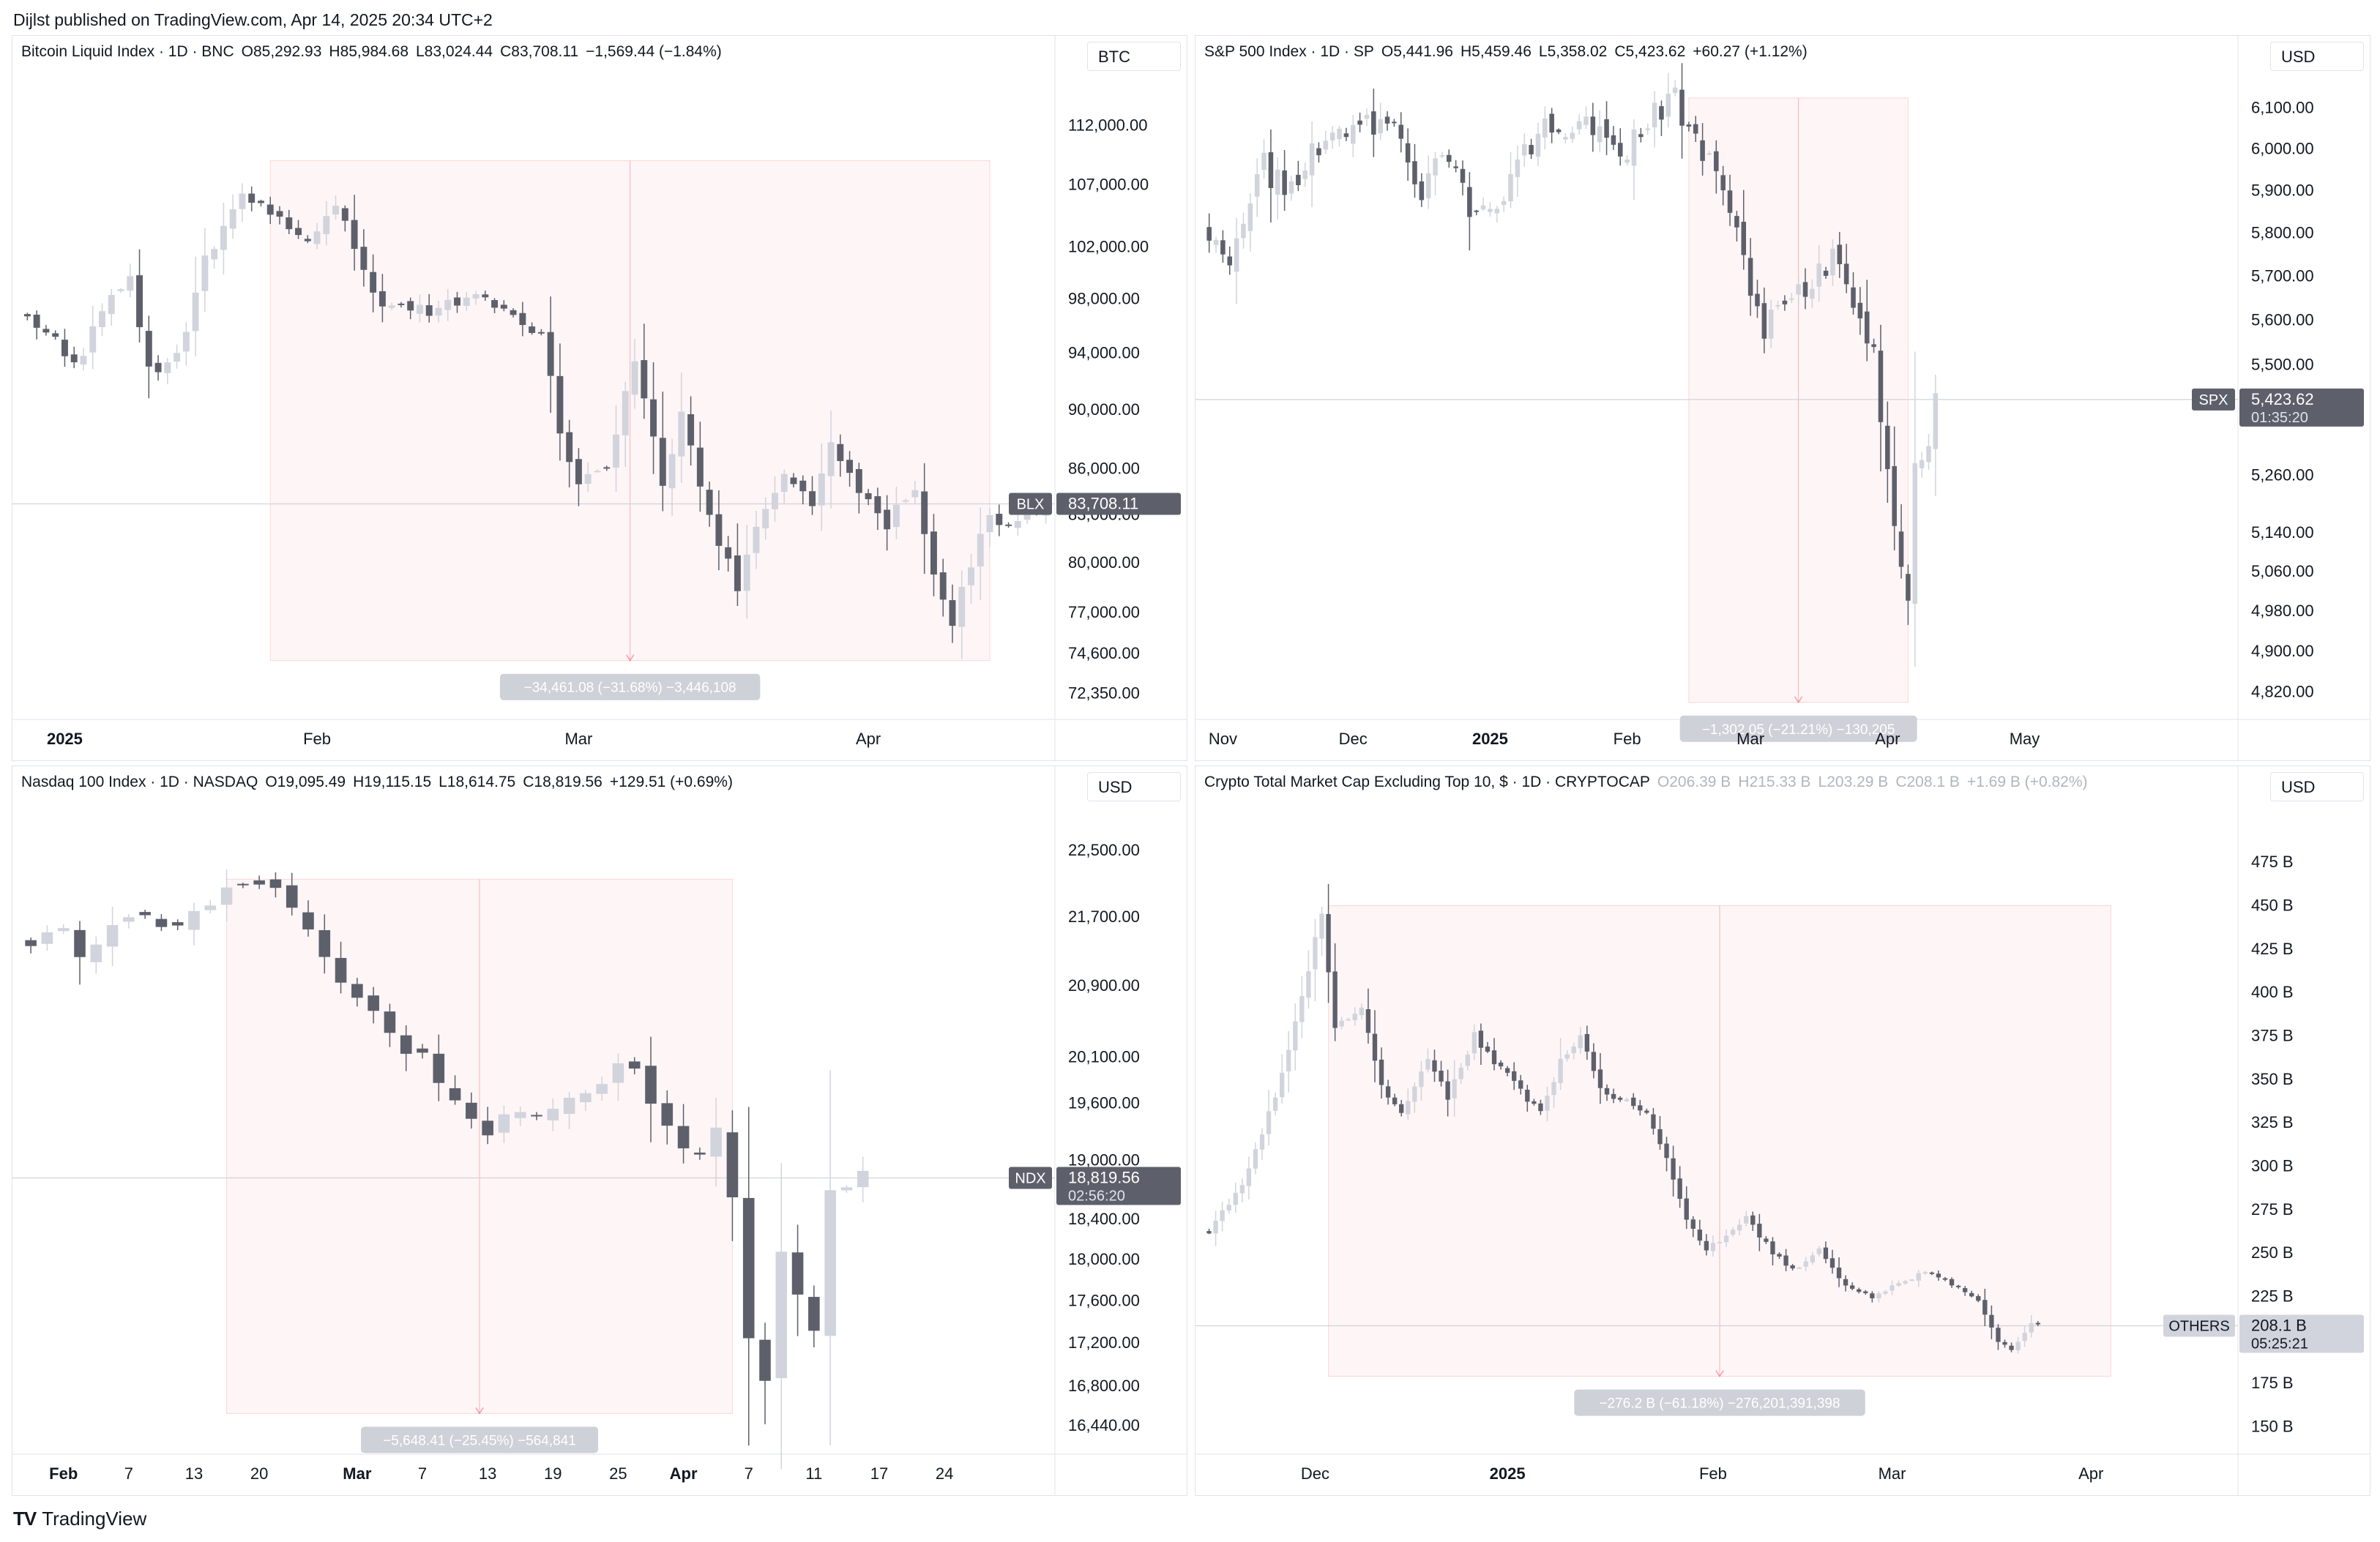 This screenshot has height=1542, width=2380. I want to click on y-tick-label: 225 B, so click(2272, 1296).